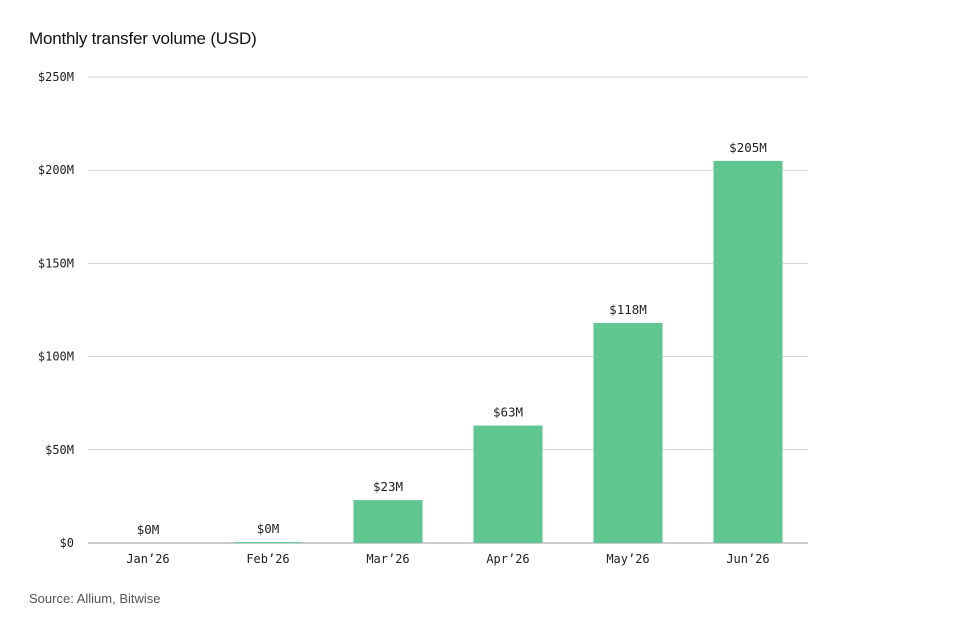  What do you see at coordinates (59, 450) in the screenshot?
I see `y-tick-label: $50M` at bounding box center [59, 450].